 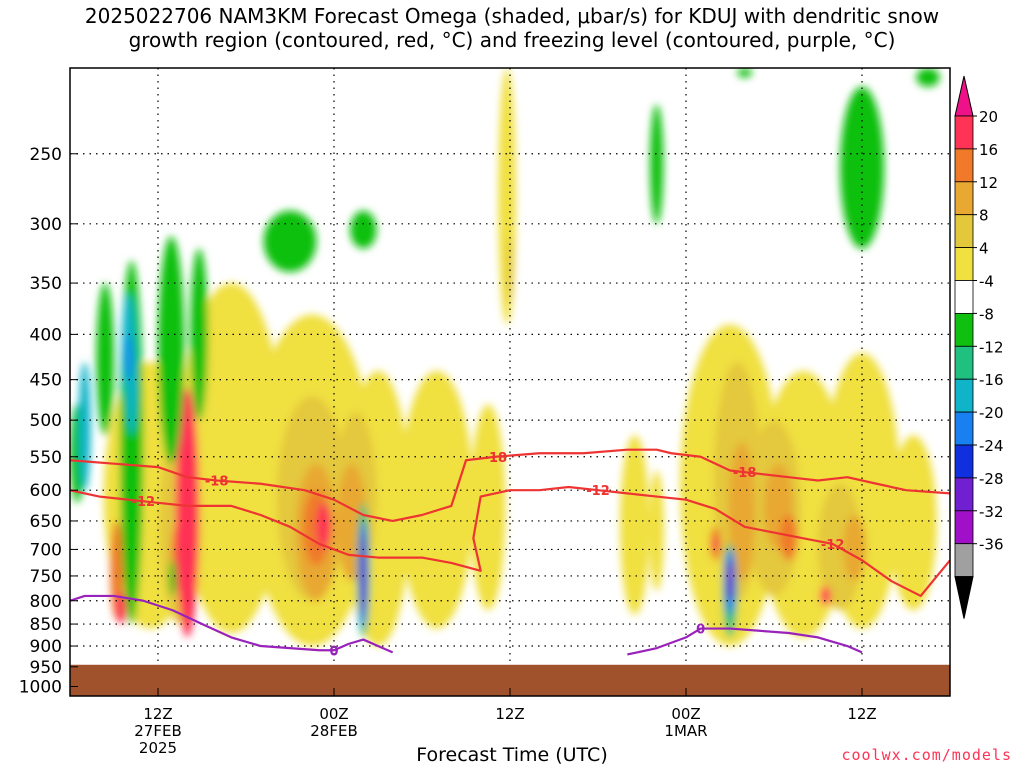 I want to click on y-tick-label: 700, so click(x=46, y=550).